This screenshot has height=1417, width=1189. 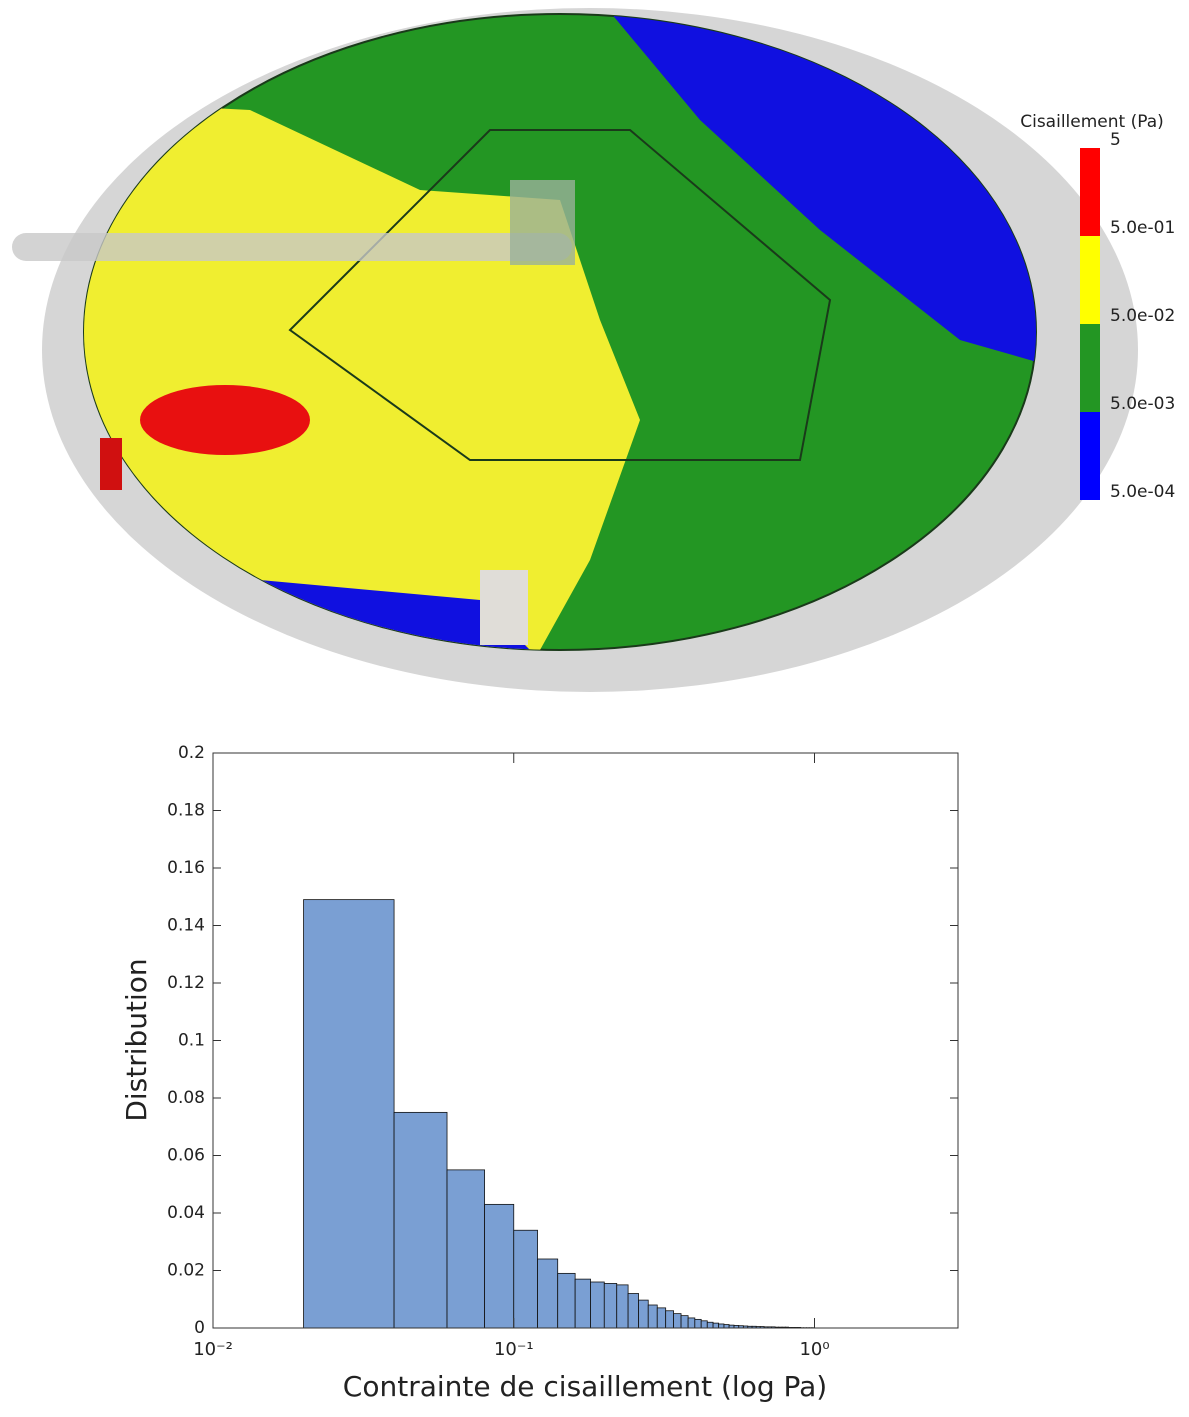 I want to click on y-tick-label: 0.16, so click(x=186, y=868).